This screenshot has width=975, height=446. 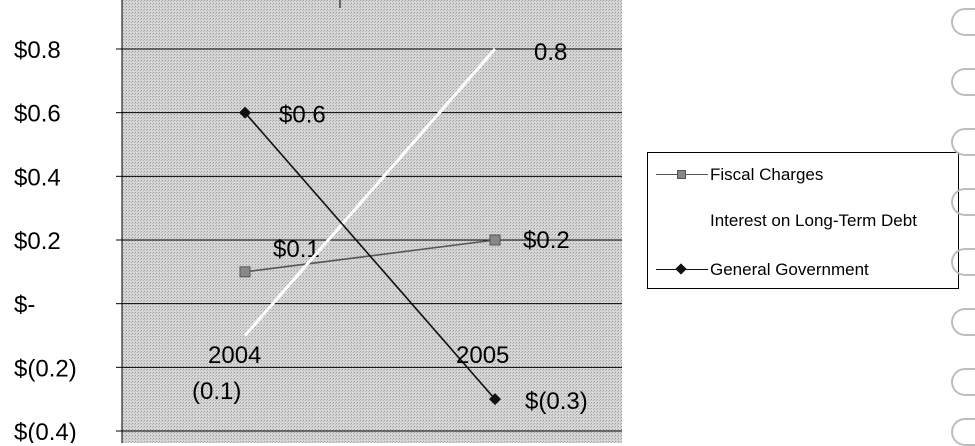 I want to click on data-label: 0.8, so click(x=550, y=52).